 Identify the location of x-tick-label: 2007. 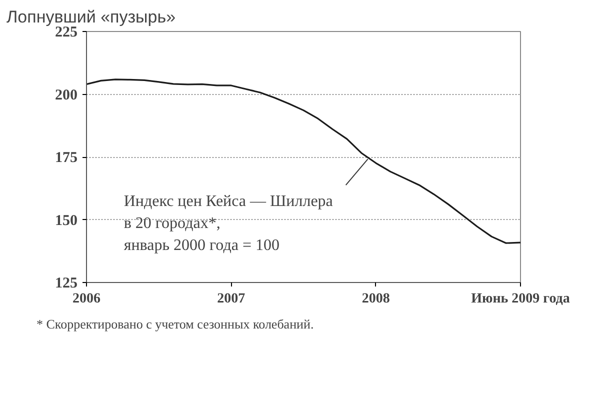
(231, 299).